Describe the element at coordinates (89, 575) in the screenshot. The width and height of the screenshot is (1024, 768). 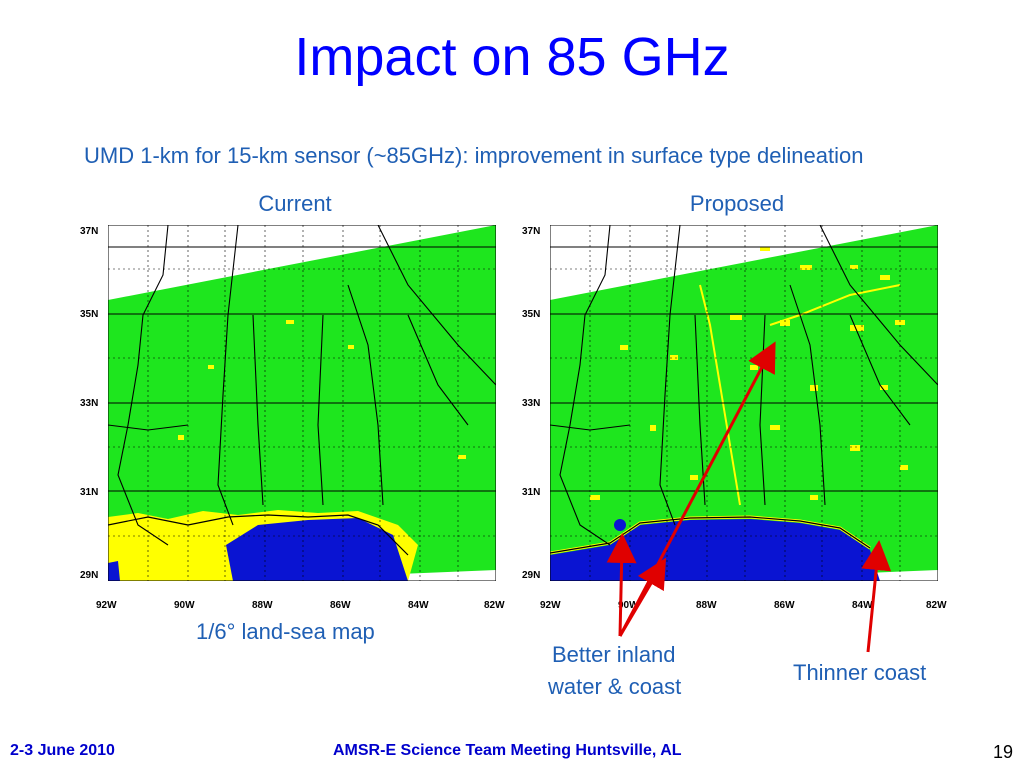
I see `lat-label-29n-left: 29N` at that location.